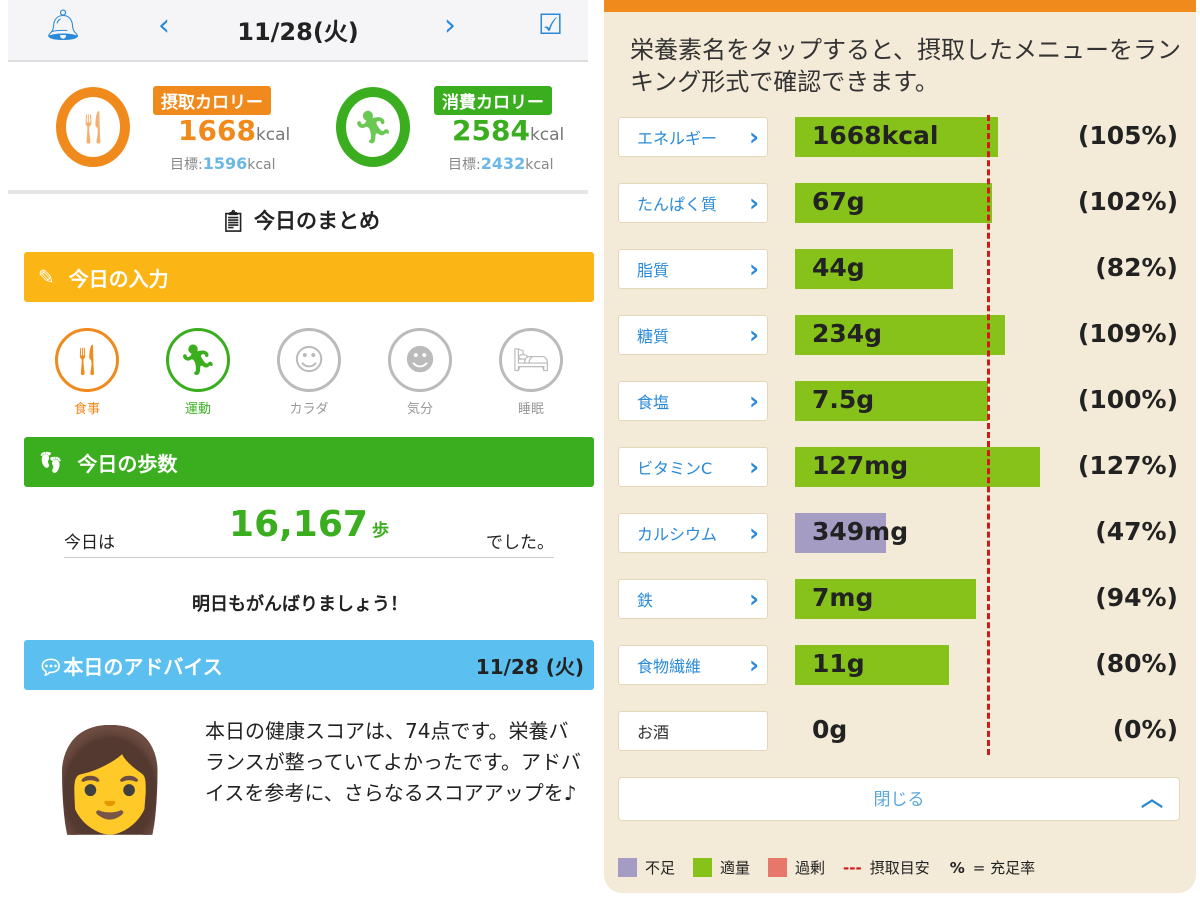 This screenshot has width=1200, height=900. What do you see at coordinates (520, 543) in the screenshot?
I see `steps-suffix: でした。` at bounding box center [520, 543].